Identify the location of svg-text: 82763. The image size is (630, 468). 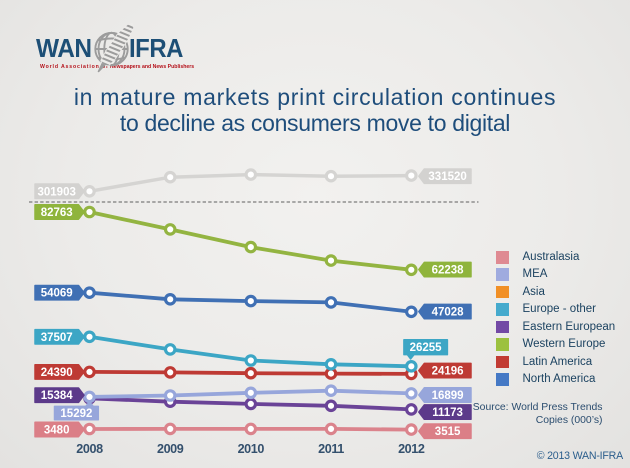
(57, 213).